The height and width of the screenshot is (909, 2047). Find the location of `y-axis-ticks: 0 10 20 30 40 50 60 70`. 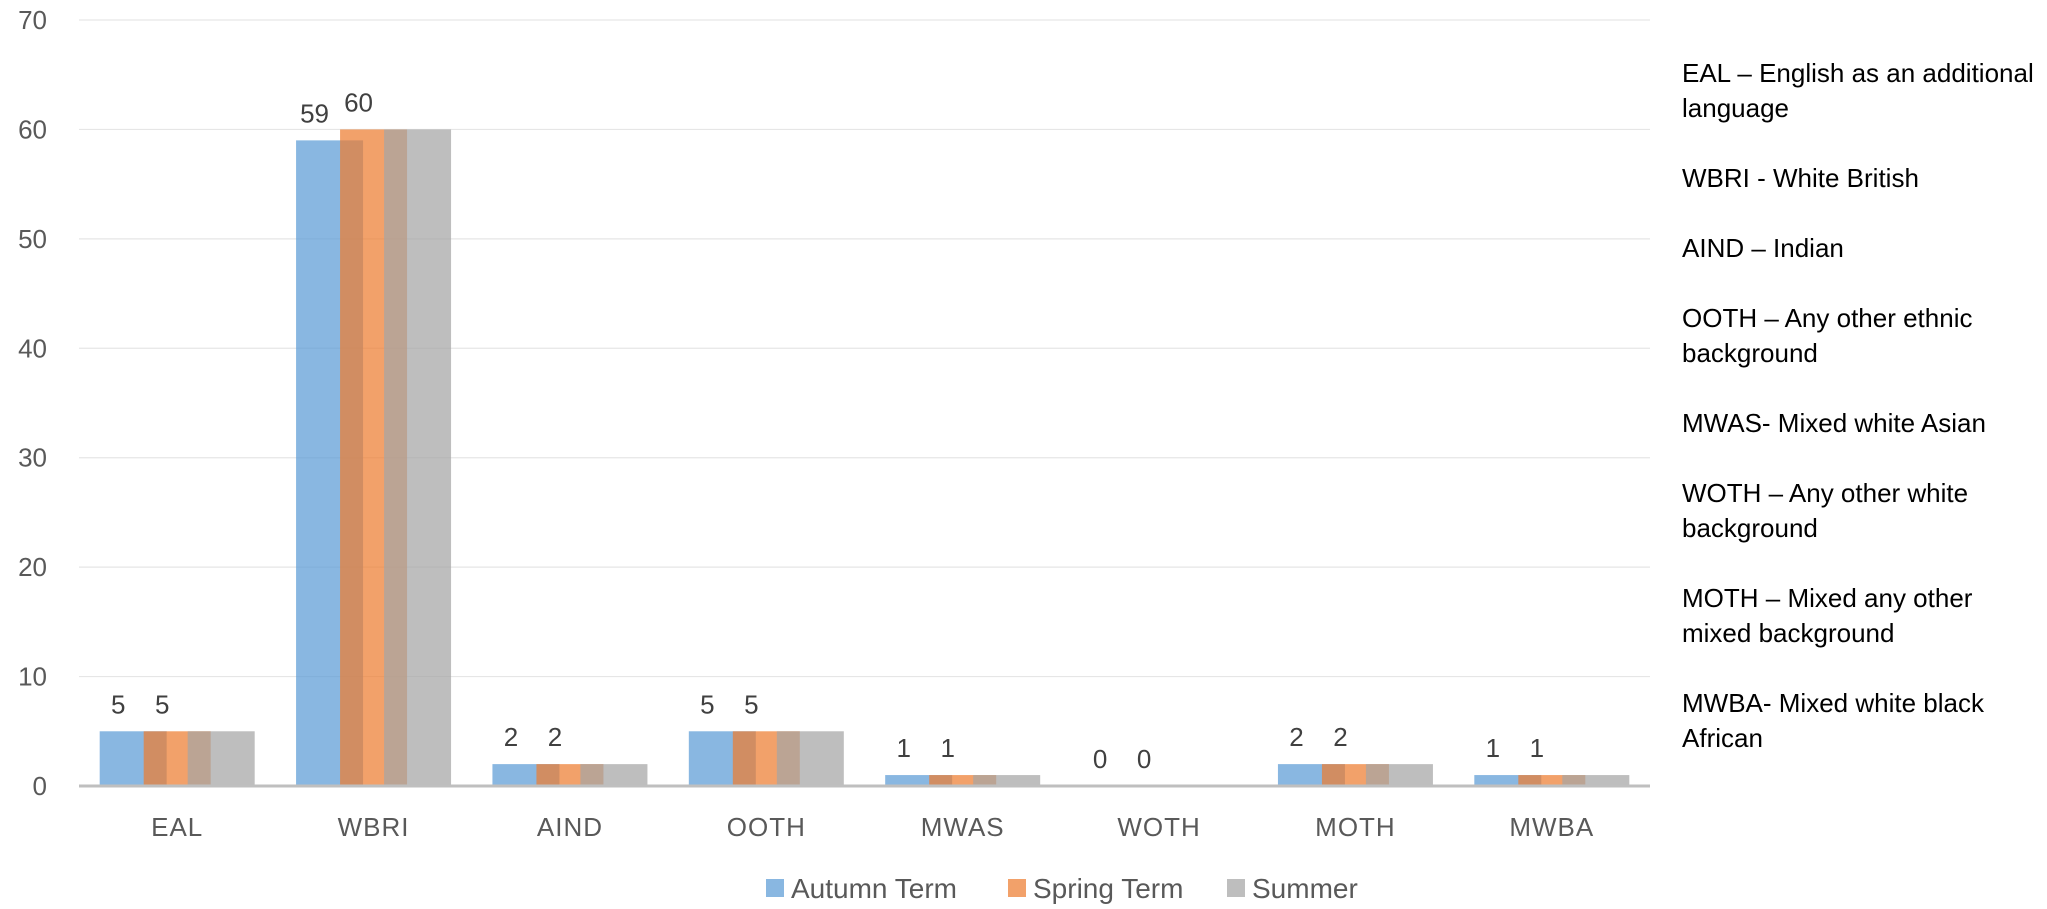

y-axis-ticks: 0 10 20 30 40 50 60 70 is located at coordinates (32, 403).